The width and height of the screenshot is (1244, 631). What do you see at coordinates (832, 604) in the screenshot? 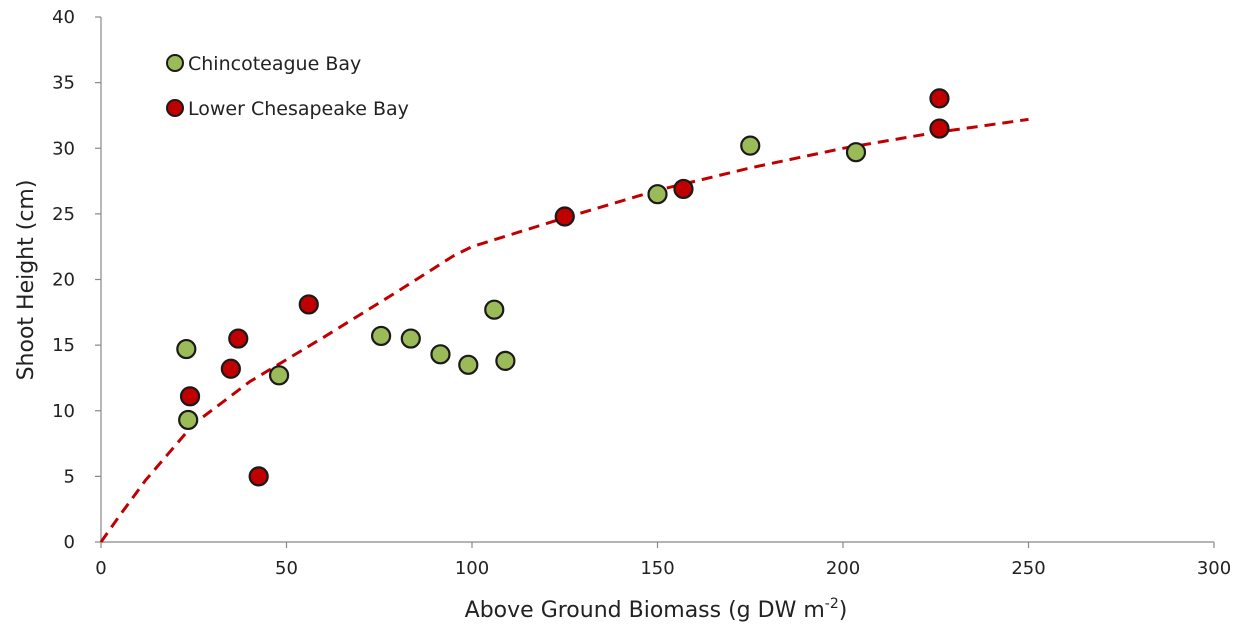
I see `x-axis-title-superscript: -2` at bounding box center [832, 604].